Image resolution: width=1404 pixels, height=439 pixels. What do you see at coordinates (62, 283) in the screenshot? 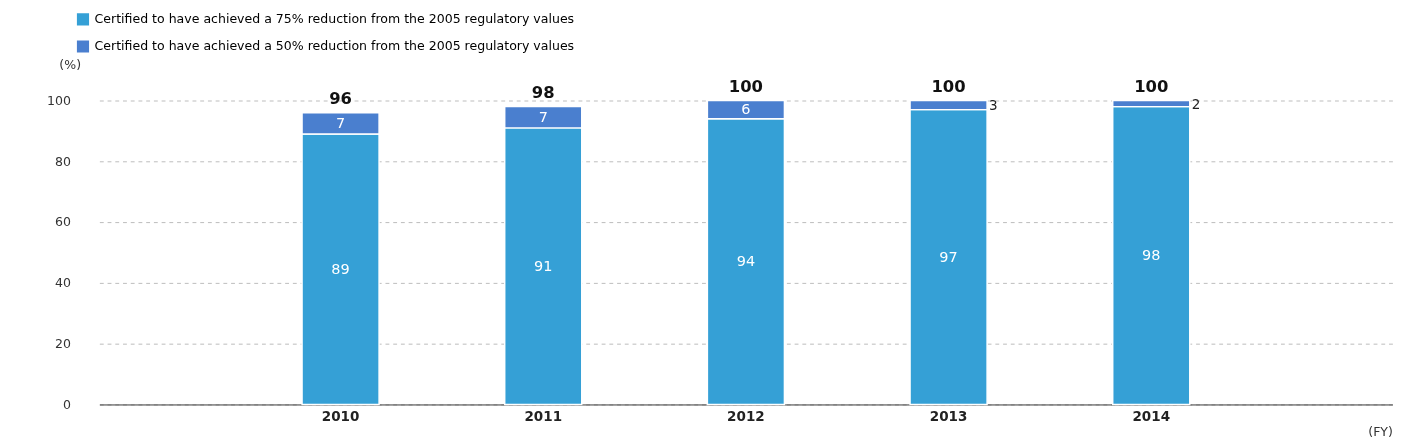
I see `y-tick-label: 40` at bounding box center [62, 283].